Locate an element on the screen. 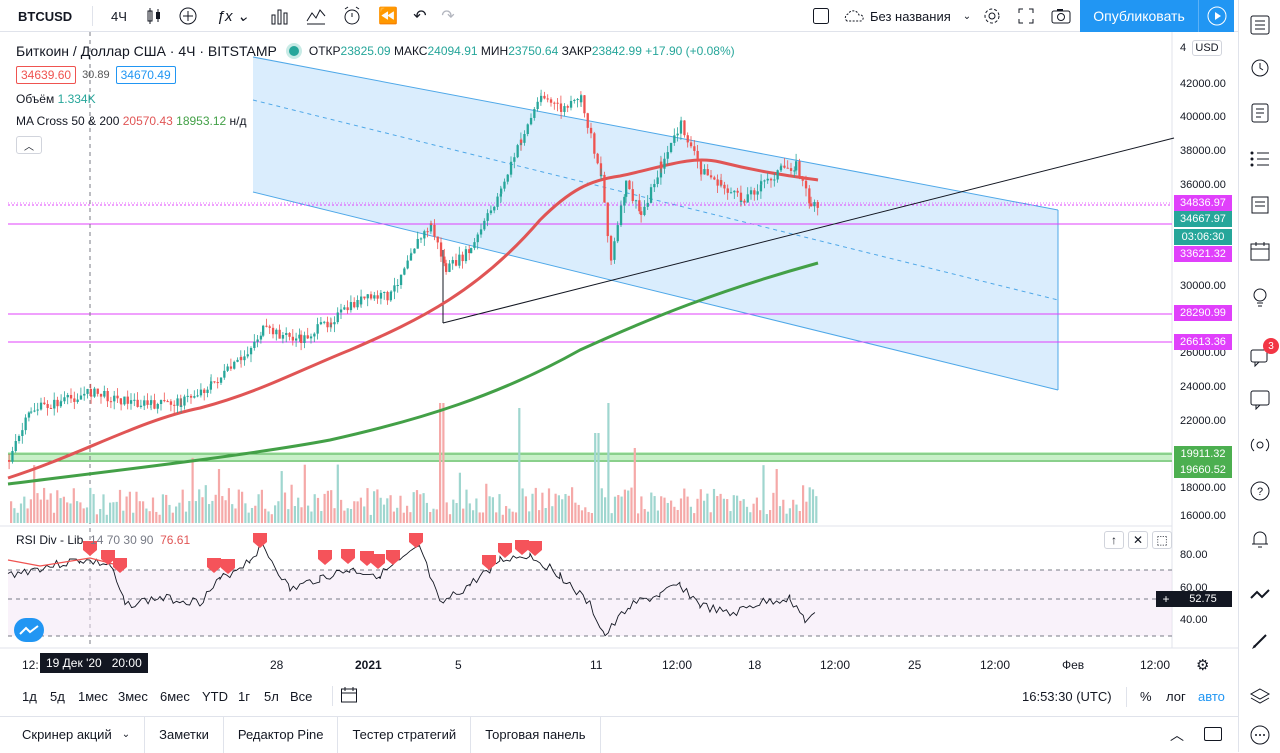 Image resolution: width=1280 pixels, height=753 pixels. pencil-drawing-icon is located at coordinates (1260, 641).